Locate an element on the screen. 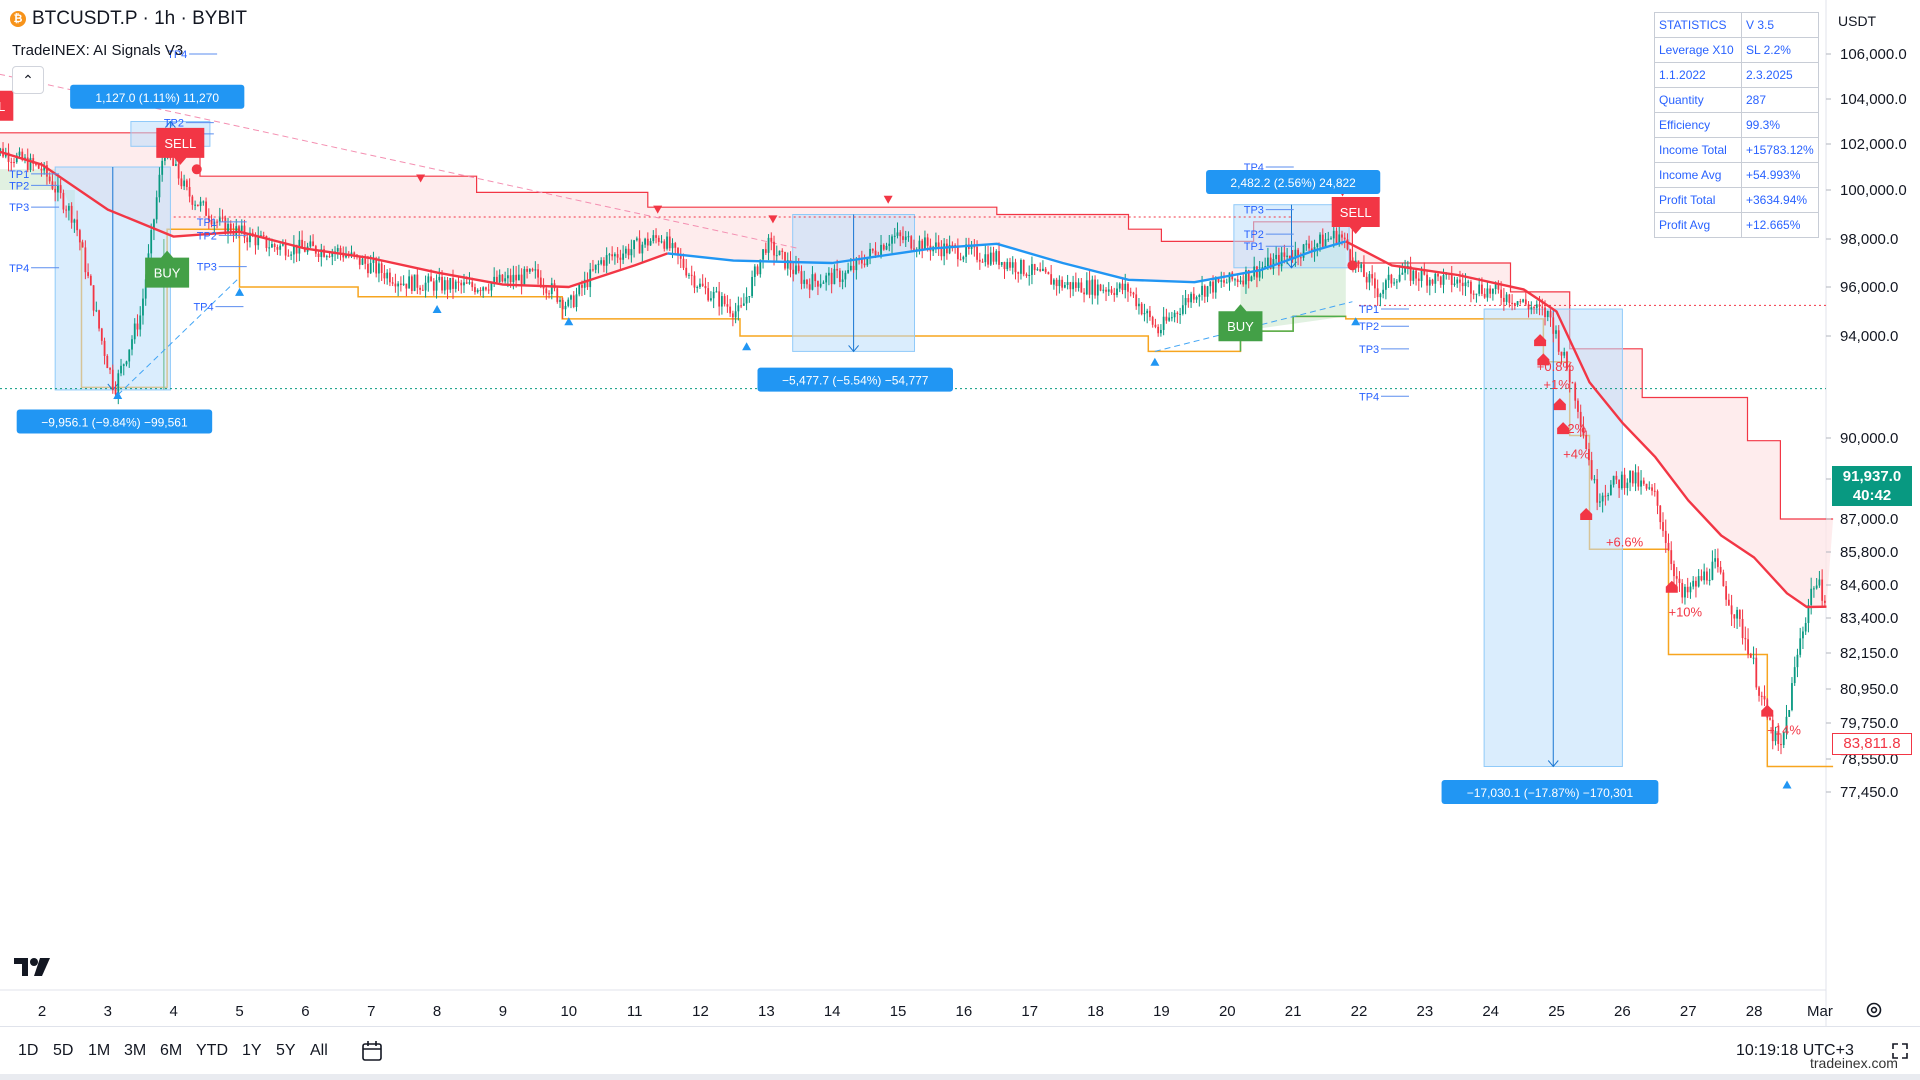 The height and width of the screenshot is (1080, 1920). time-tick-label: 7 is located at coordinates (371, 1011).